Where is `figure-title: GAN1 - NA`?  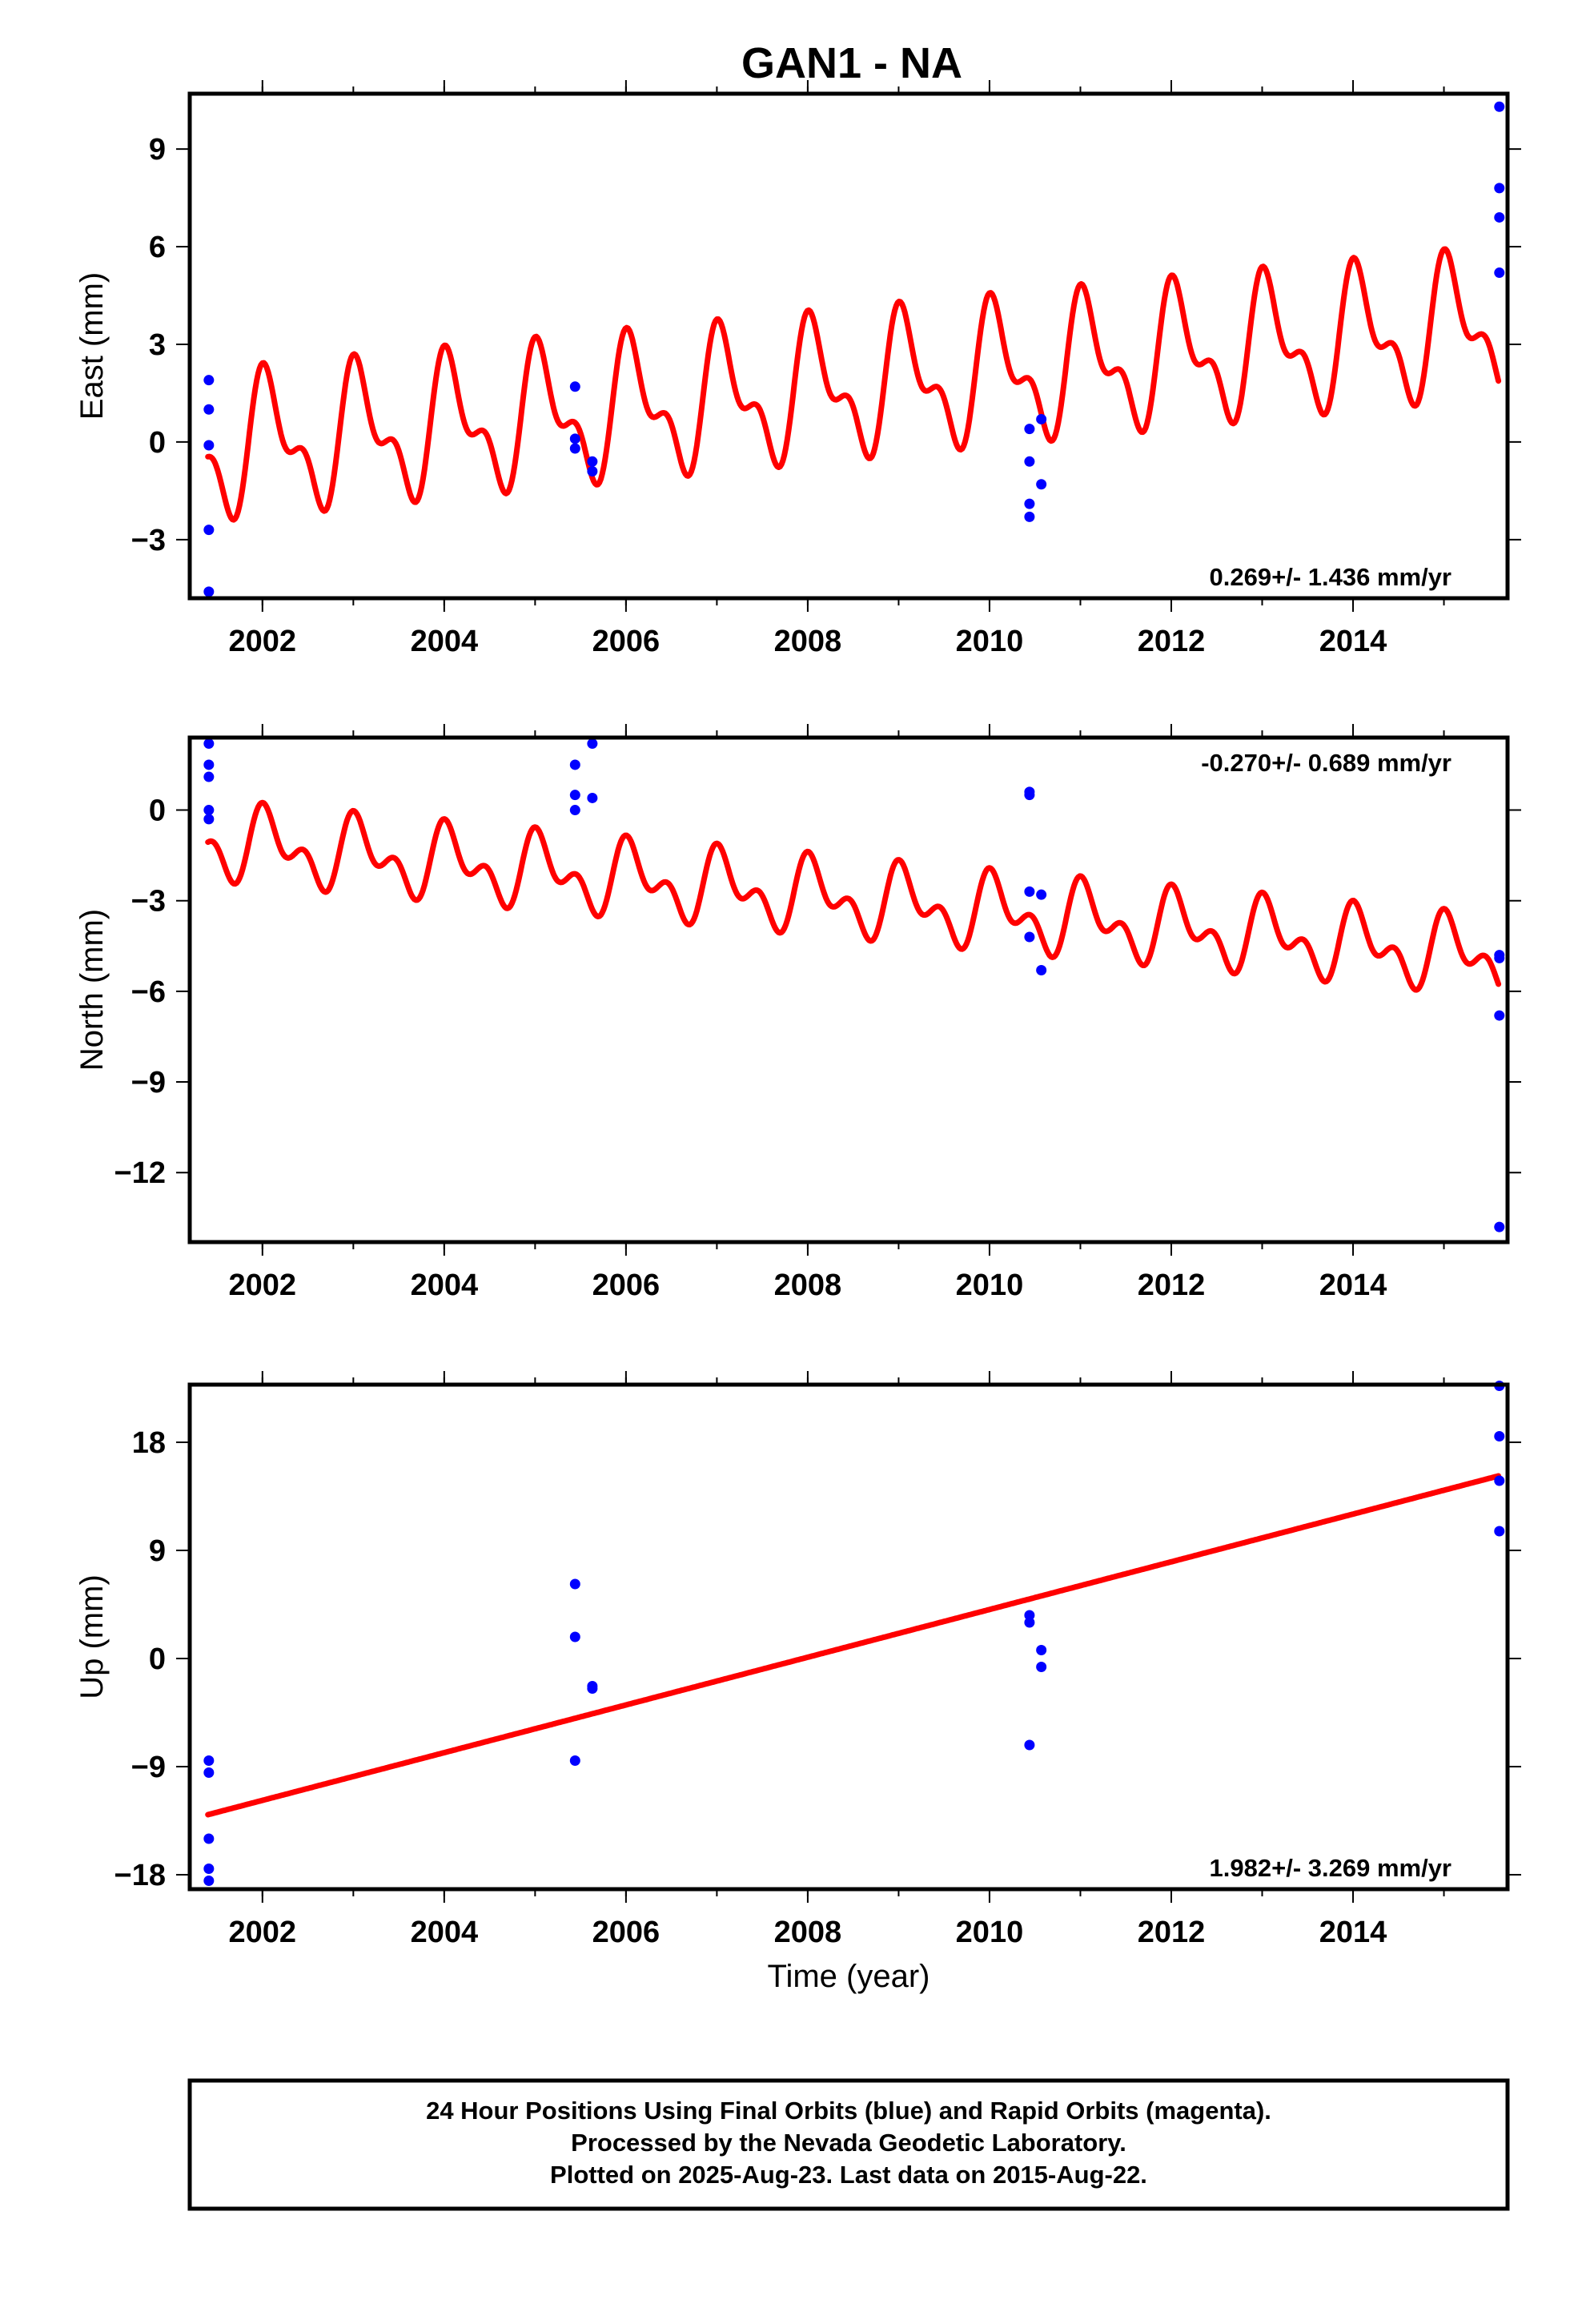 figure-title: GAN1 - NA is located at coordinates (851, 63).